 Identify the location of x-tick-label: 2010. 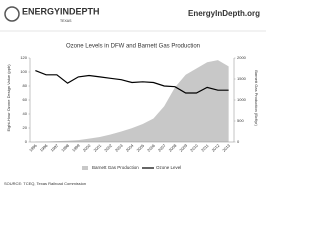
(194, 147).